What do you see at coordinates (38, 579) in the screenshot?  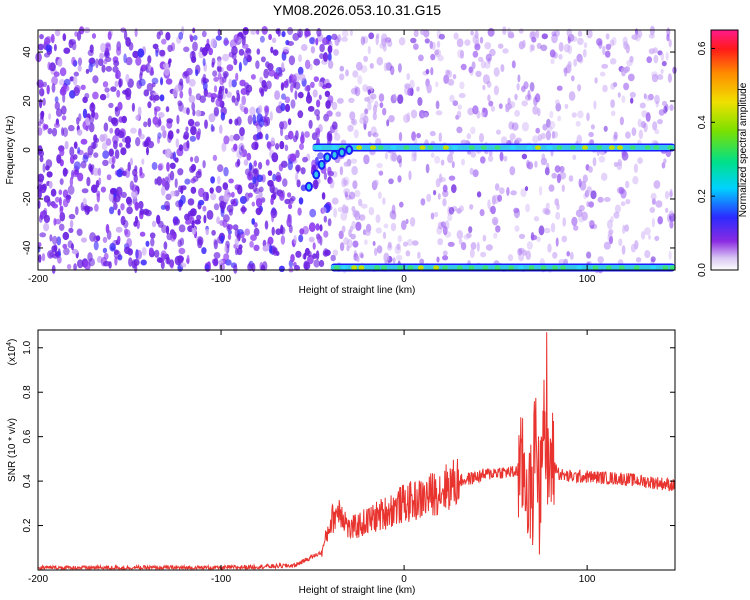 I see `snr-x-tick-label: -200` at bounding box center [38, 579].